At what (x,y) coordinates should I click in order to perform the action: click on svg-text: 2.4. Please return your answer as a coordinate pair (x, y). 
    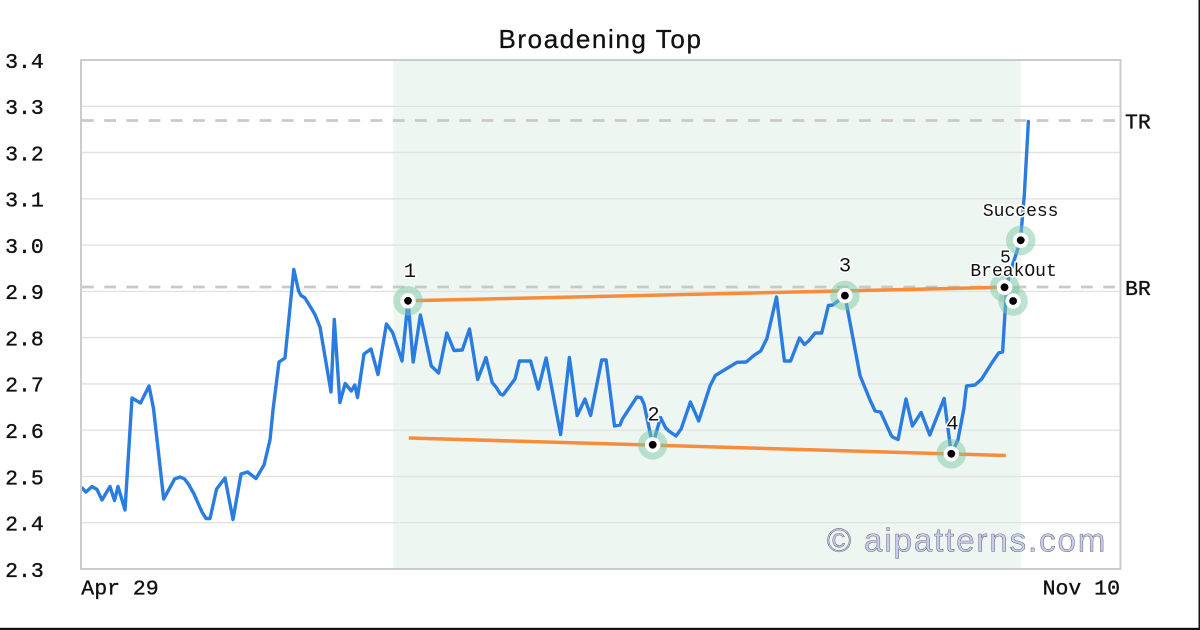
    Looking at the image, I should click on (24, 526).